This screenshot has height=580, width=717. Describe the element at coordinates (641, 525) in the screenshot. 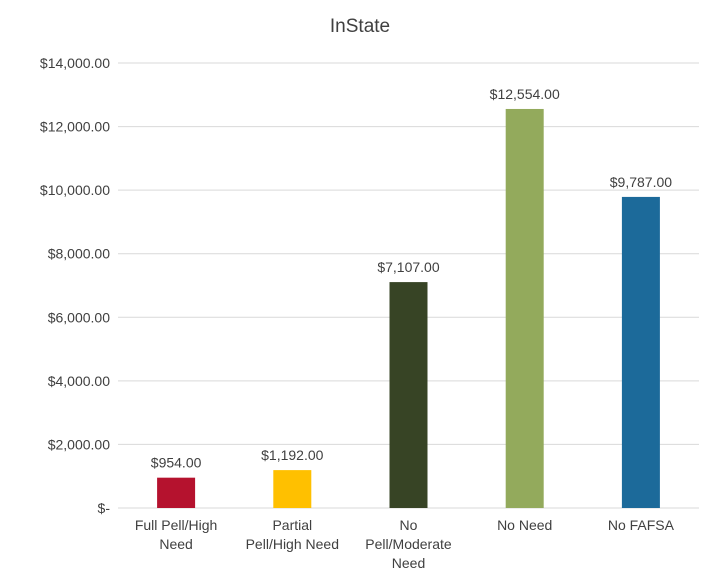

I see `x-tick-label: No FAFSA` at that location.